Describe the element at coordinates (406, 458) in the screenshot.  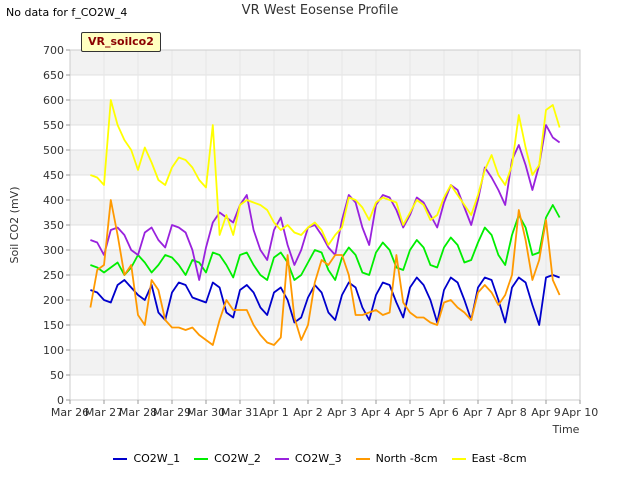
I see `legend-label: North -8cm` at that location.